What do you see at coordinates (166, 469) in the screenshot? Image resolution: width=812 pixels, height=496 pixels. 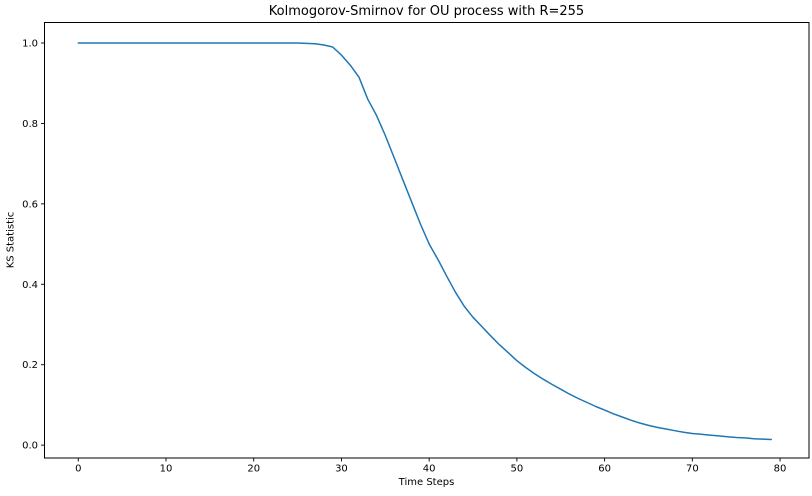 I see `x-tick-label: 10` at bounding box center [166, 469].